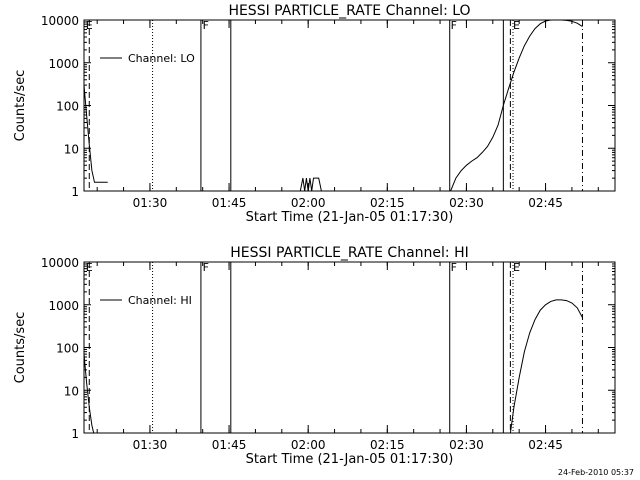  I want to click on chart-title: HESSI PARTICLE_RATE Channel: HI, so click(349, 253).